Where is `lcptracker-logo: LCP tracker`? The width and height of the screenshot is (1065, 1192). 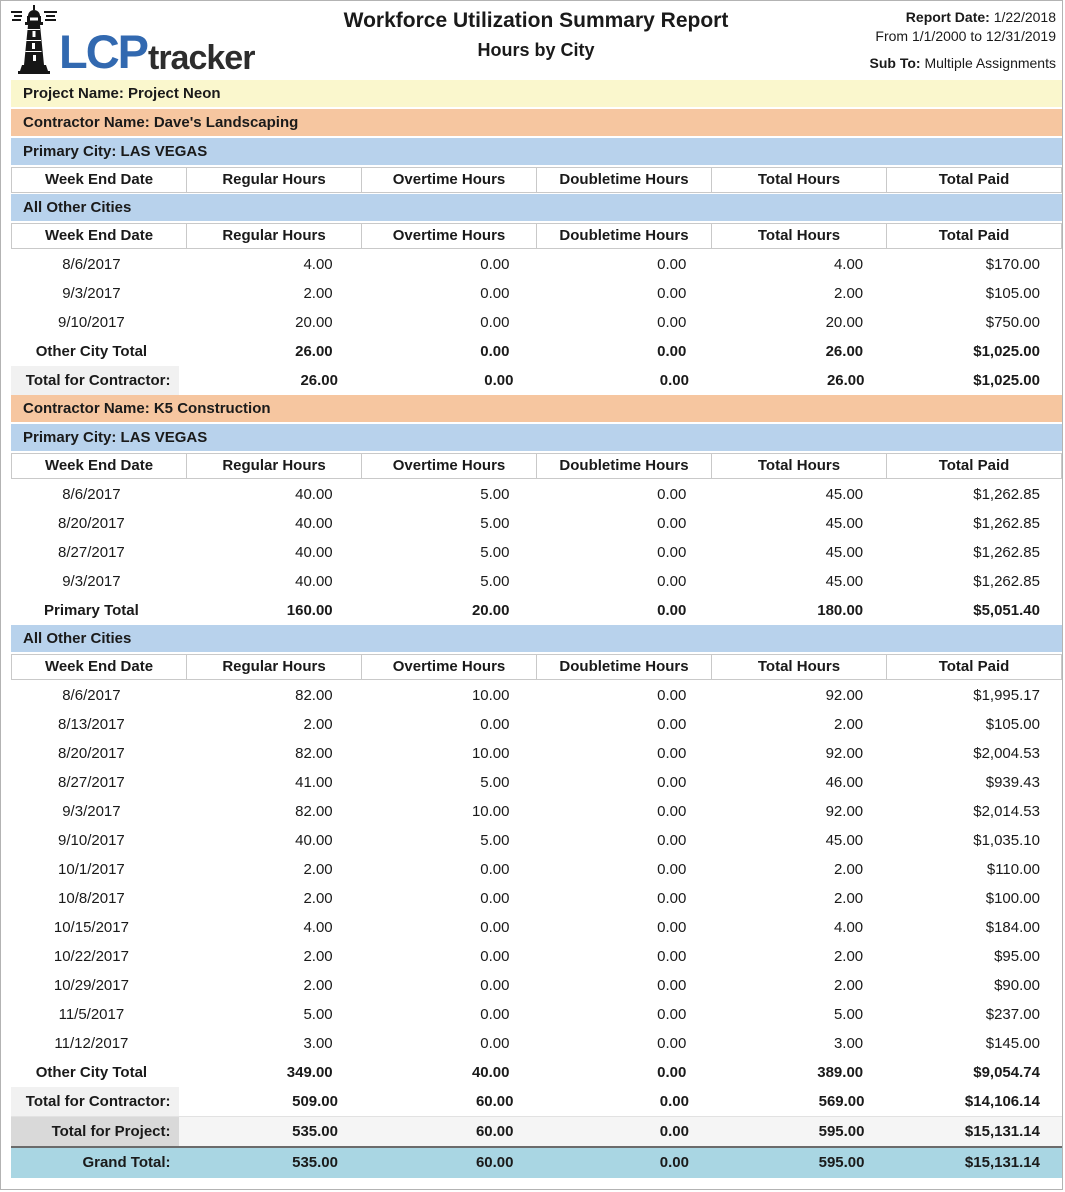
lcptracker-logo: LCP tracker is located at coordinates (136, 38).